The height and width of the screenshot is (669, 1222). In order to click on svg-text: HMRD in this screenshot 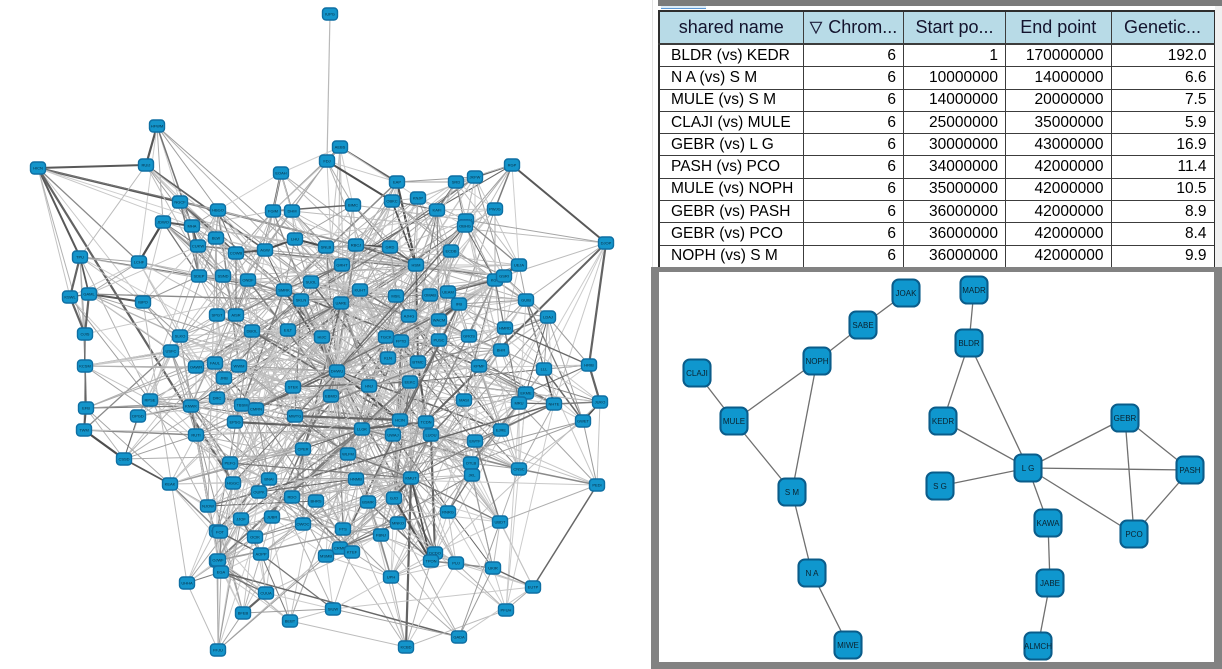, I will do `click(505, 328)`.